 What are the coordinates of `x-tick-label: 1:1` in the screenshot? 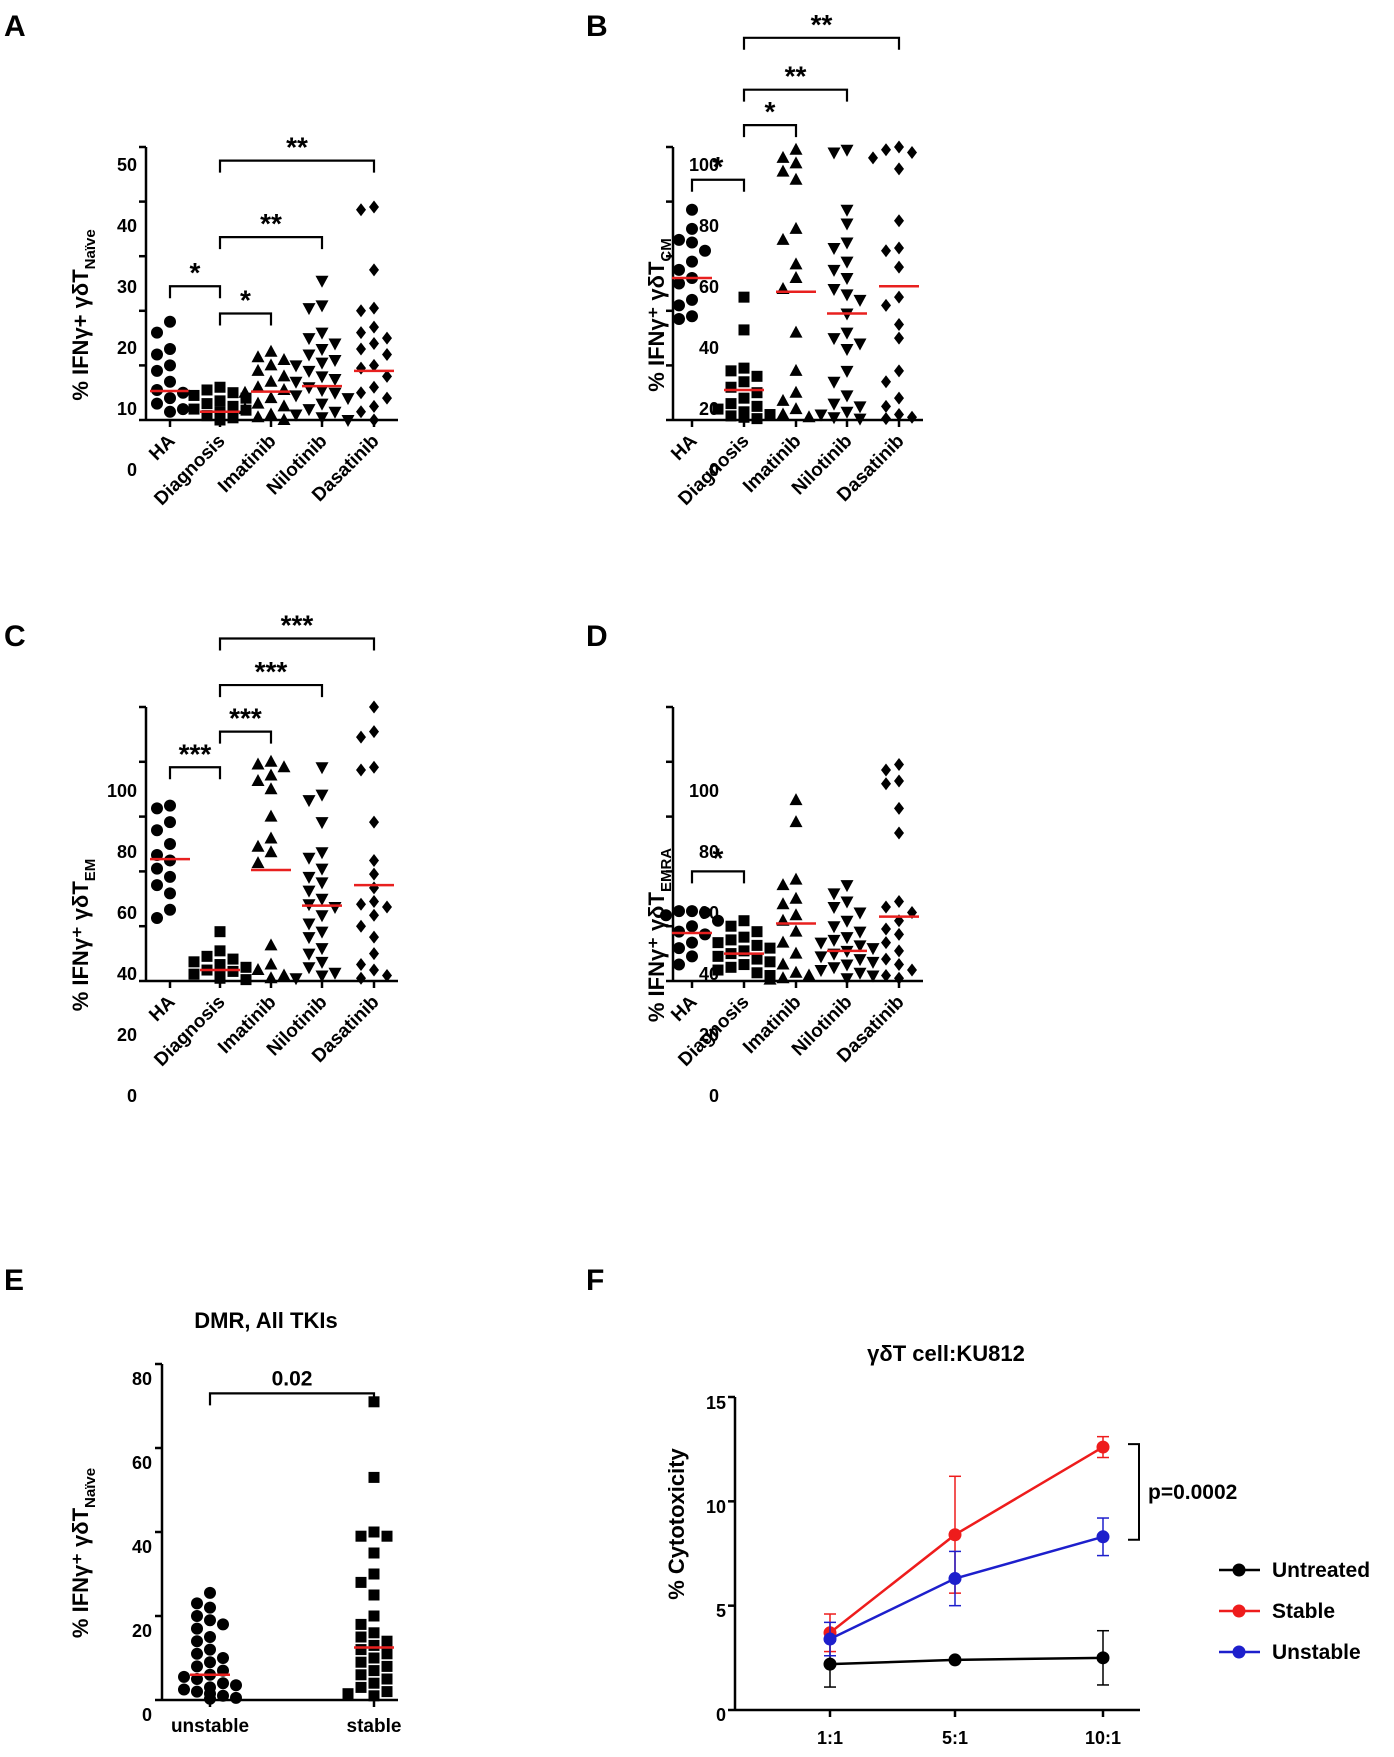 It's located at (830, 1738).